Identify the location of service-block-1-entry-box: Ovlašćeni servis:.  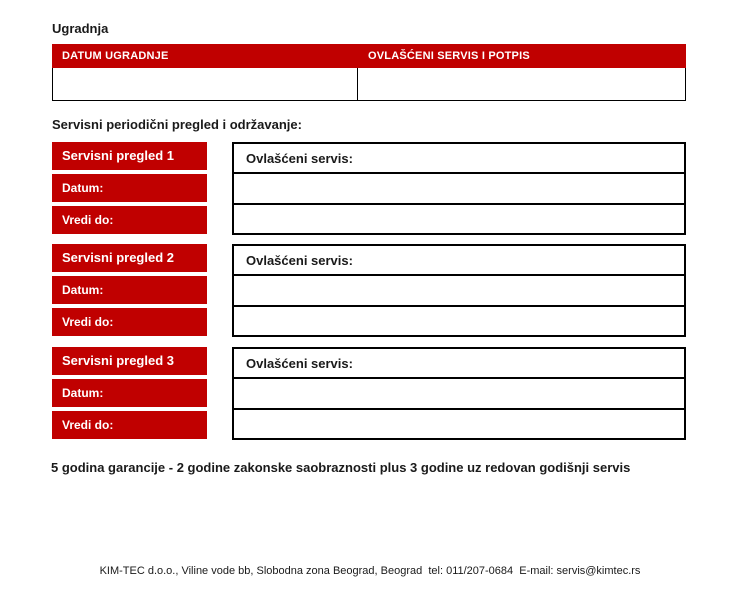
(459, 188).